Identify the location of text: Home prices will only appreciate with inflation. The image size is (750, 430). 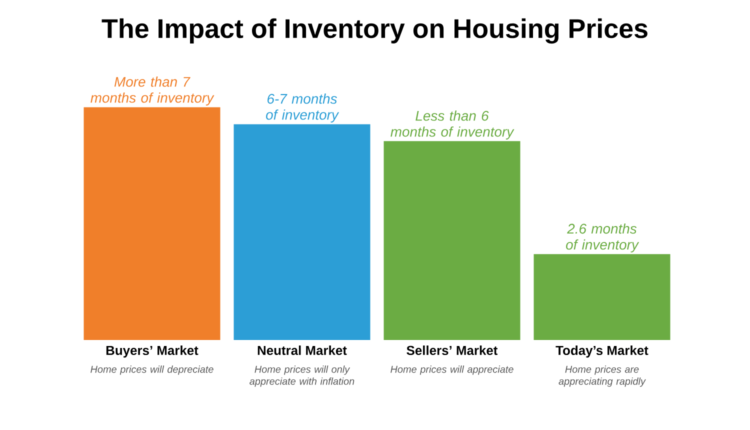
(302, 376).